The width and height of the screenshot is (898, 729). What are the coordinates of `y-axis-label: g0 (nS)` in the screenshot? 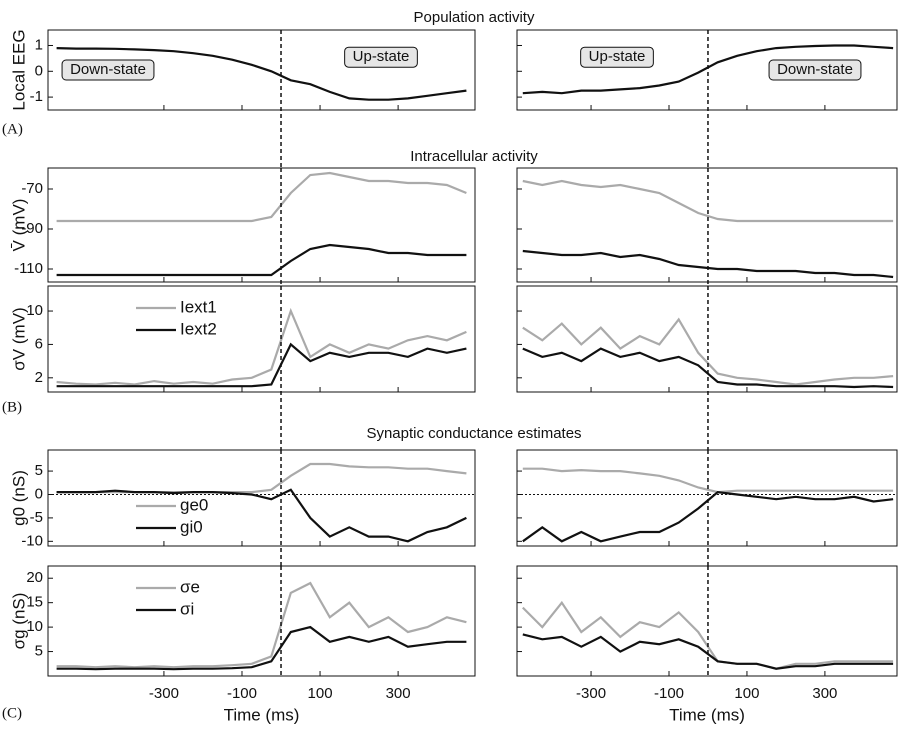 It's located at (18, 498).